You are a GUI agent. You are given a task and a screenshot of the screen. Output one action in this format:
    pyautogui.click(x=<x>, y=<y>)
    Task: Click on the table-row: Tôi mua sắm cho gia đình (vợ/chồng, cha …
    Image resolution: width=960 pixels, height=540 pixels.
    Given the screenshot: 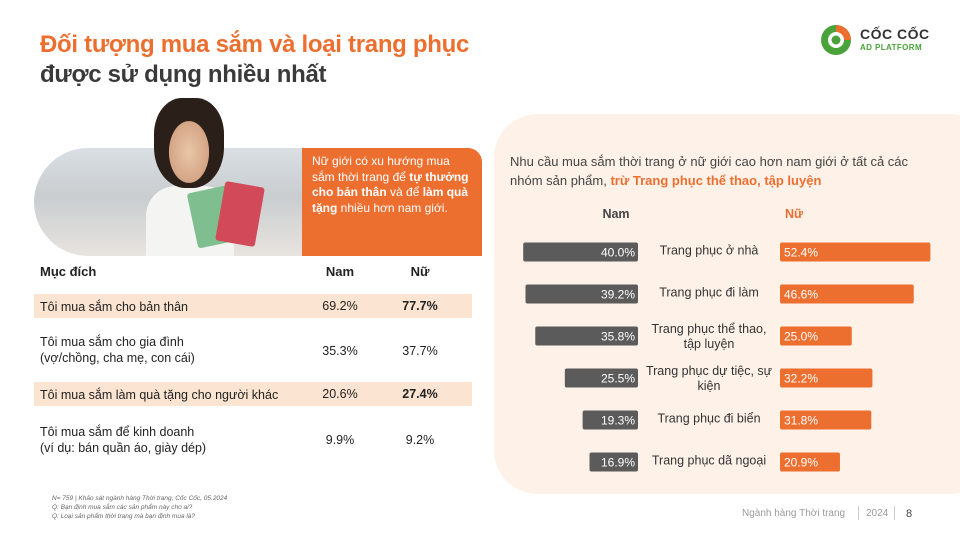 What is the action you would take?
    pyautogui.click(x=253, y=351)
    